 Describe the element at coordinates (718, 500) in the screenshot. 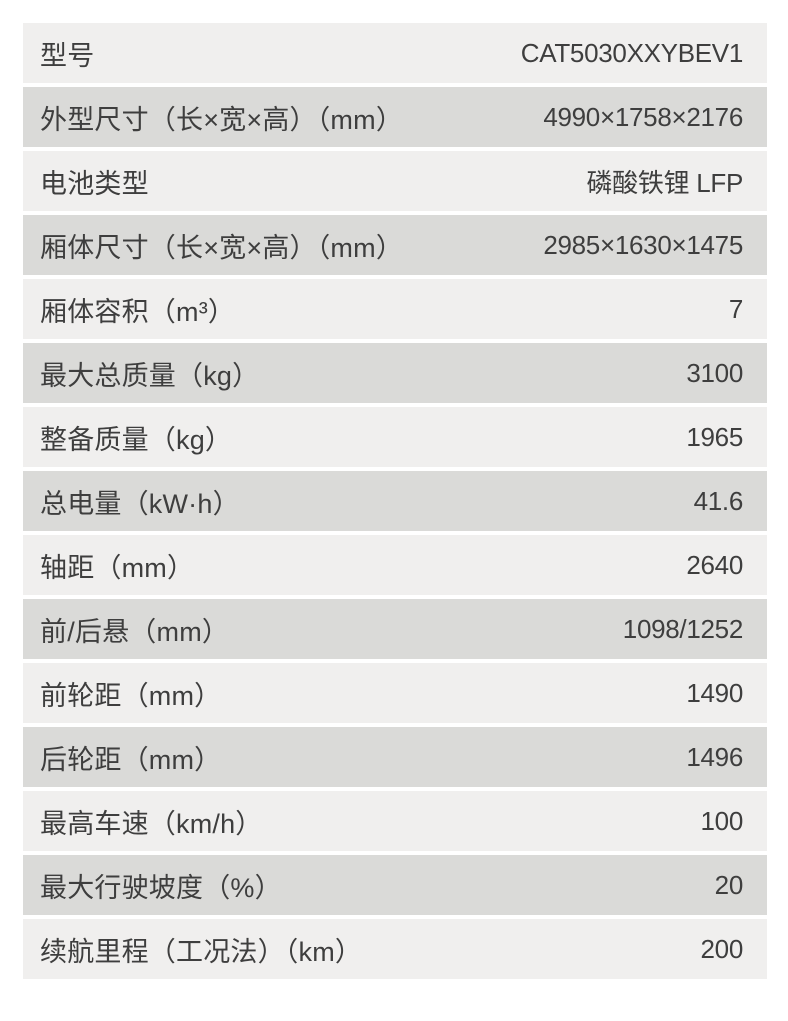

I see `spec-value: 41.6` at that location.